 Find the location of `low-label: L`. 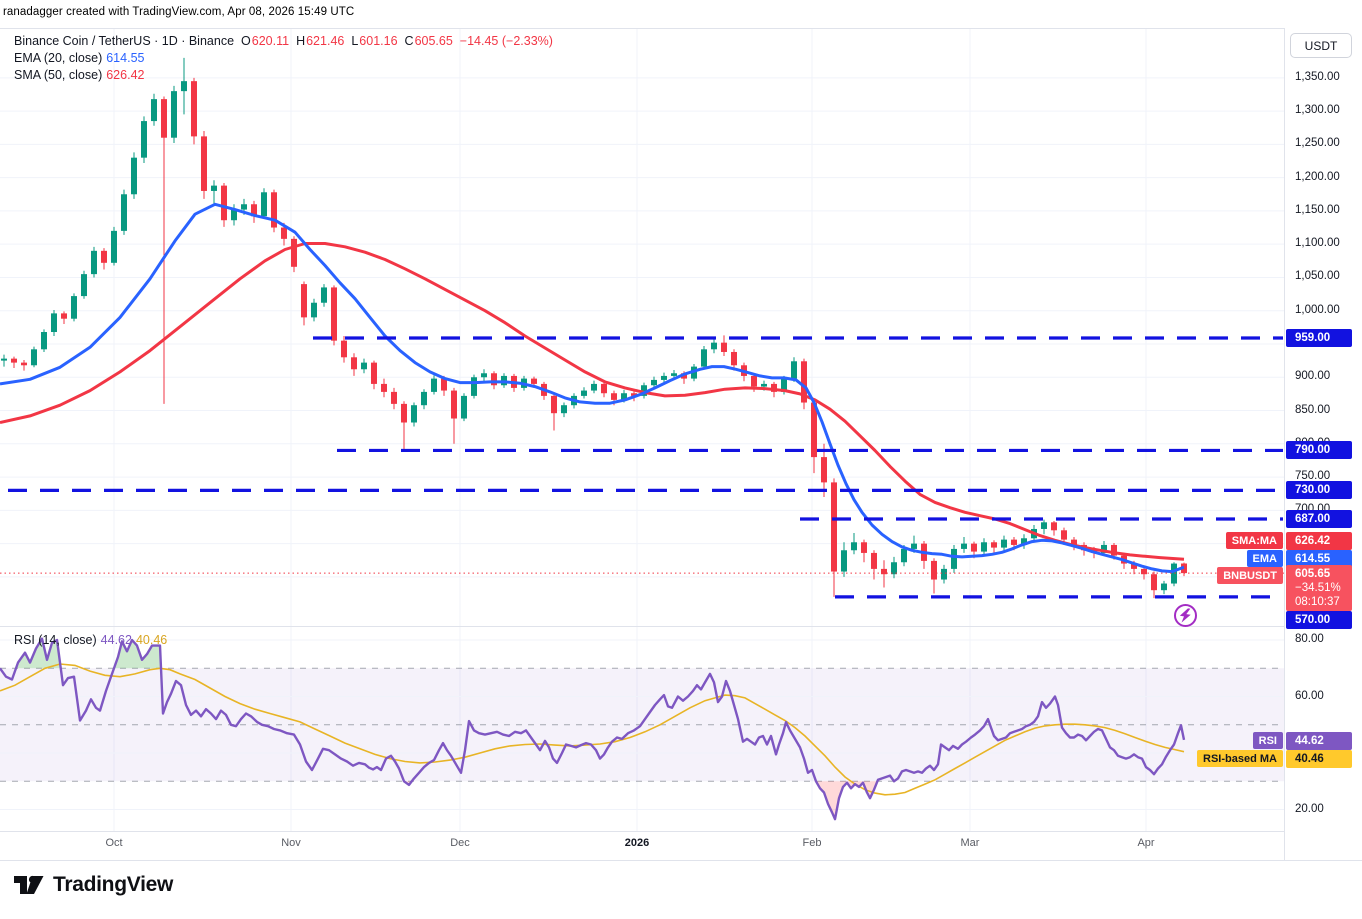

low-label: L is located at coordinates (355, 41).